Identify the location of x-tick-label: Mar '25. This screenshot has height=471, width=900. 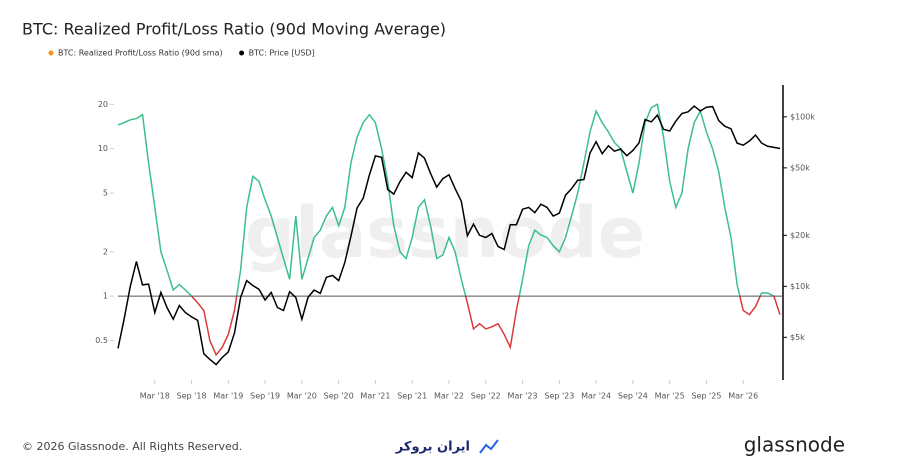
(670, 396).